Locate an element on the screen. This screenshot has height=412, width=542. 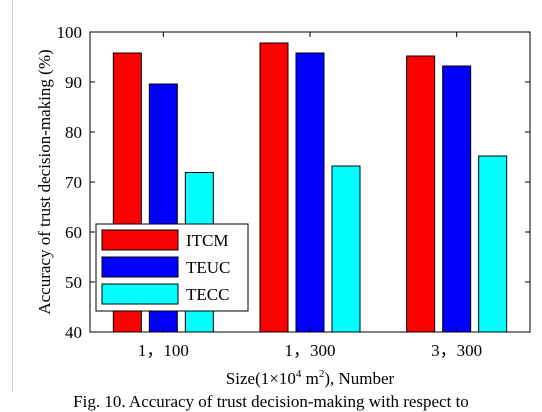
legend-label-teuc: TEUC is located at coordinates (208, 267).